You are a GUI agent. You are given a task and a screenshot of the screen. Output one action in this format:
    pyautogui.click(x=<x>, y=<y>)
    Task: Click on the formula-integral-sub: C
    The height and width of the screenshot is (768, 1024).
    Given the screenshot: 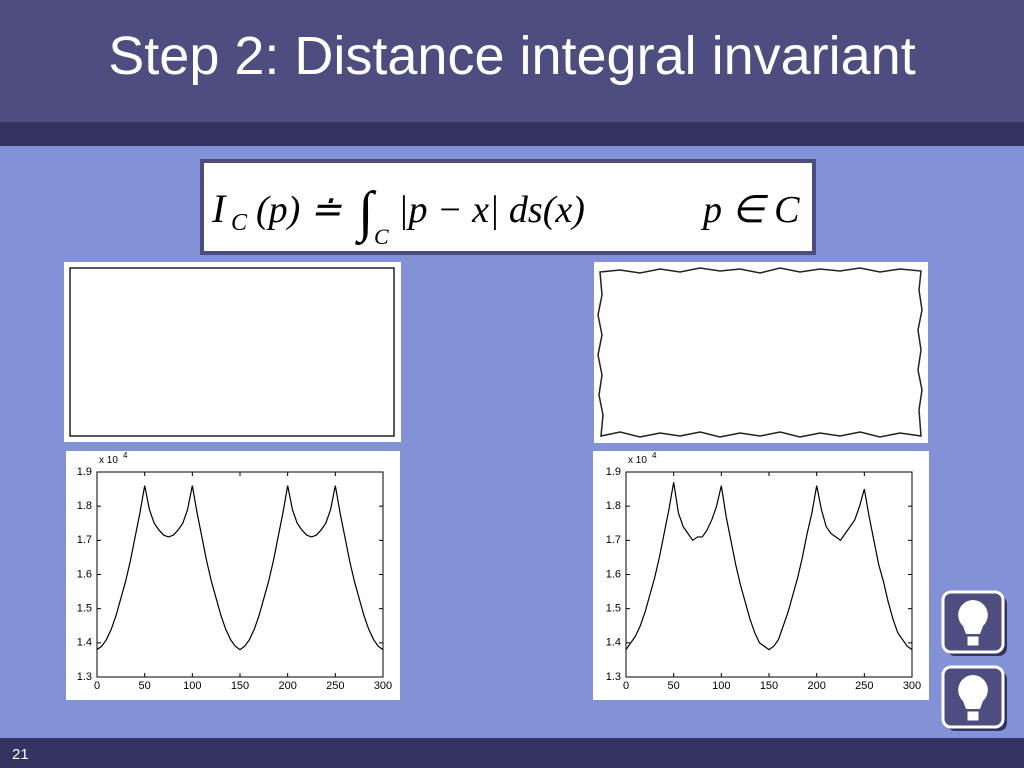 What is the action you would take?
    pyautogui.click(x=381, y=236)
    